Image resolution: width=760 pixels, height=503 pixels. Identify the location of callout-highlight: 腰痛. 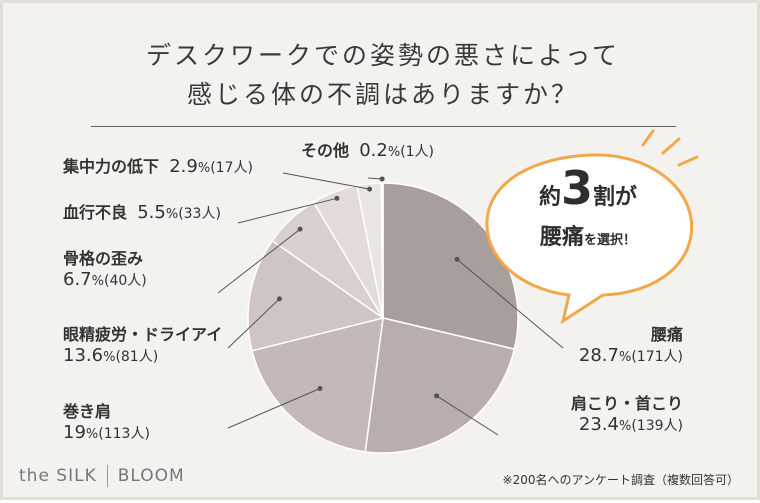
(561, 237).